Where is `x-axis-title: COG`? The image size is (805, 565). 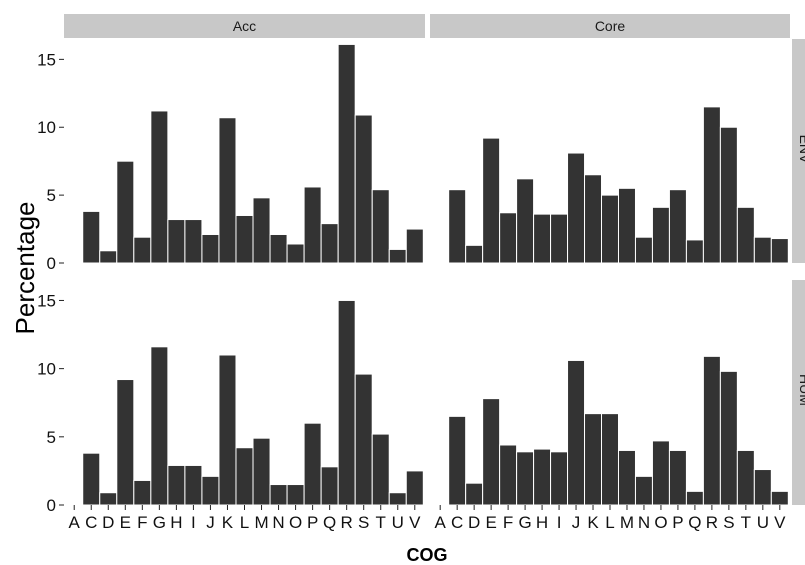
x-axis-title: COG is located at coordinates (426, 555).